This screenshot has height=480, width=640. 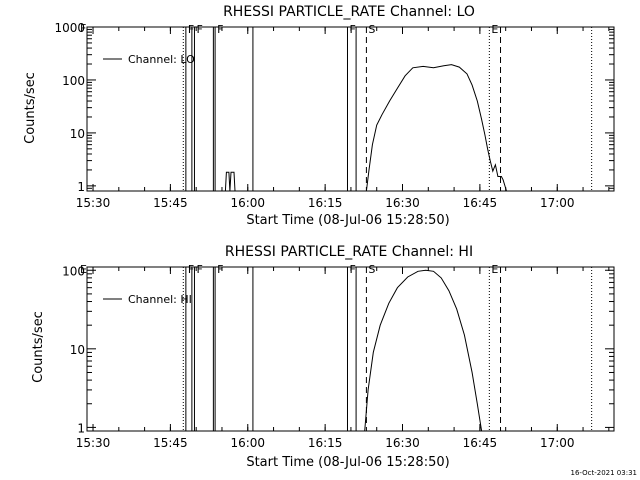 I want to click on chart-title: RHESSI PARTICLE_RATE Channel: HI, so click(x=349, y=252).